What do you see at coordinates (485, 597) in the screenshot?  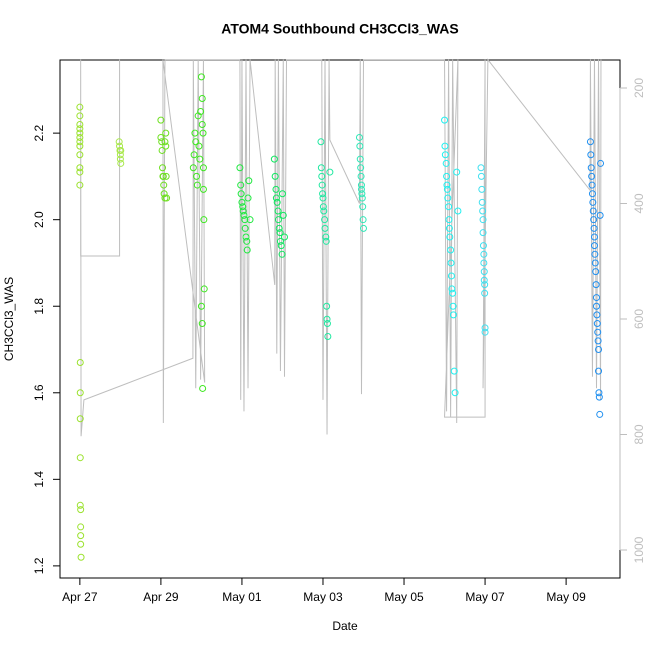 I see `x-tick-label: May 07` at bounding box center [485, 597].